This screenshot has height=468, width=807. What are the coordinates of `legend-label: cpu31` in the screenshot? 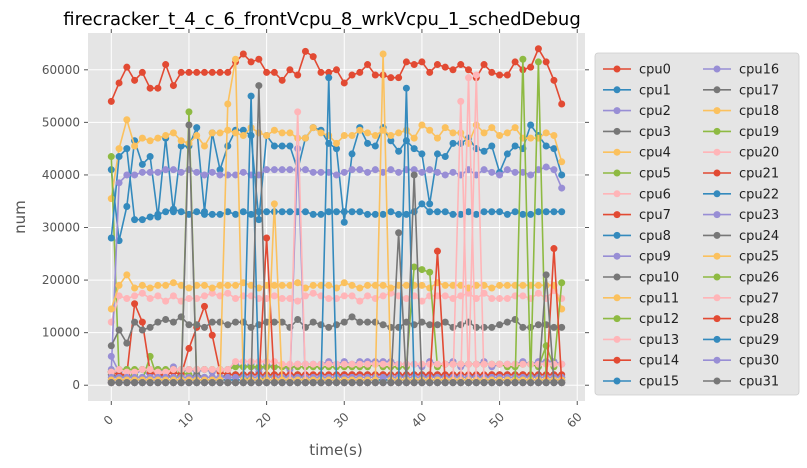 It's located at (759, 382).